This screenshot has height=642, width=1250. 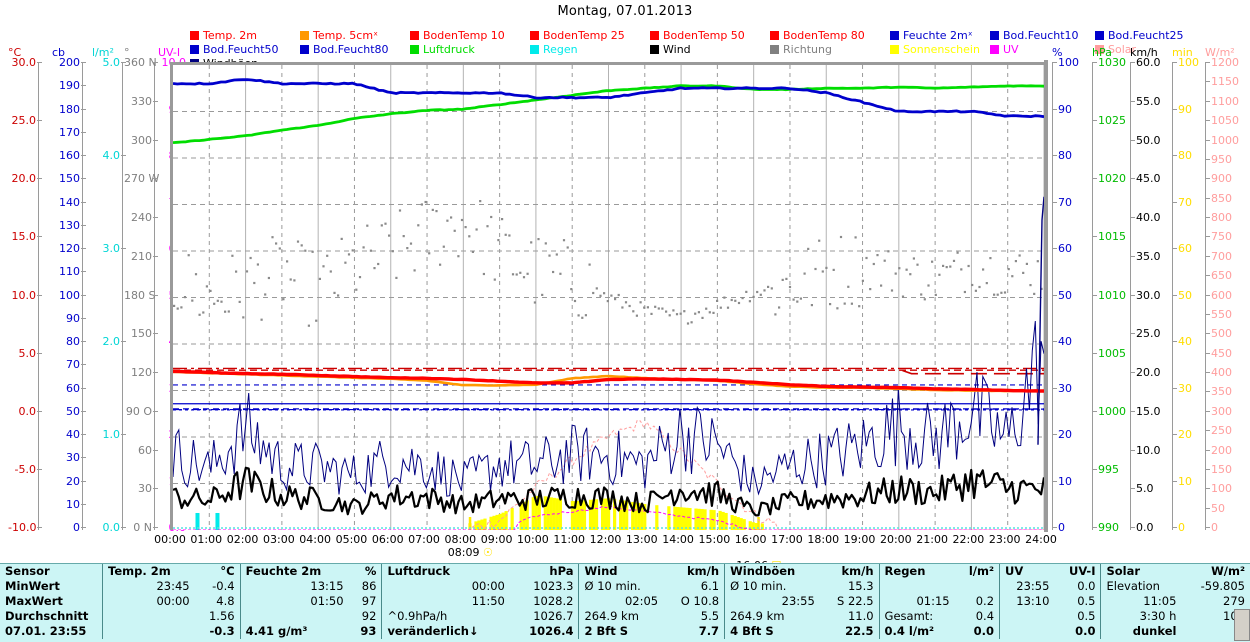 I want to click on legend-item-solar: Solar, so click(x=1115, y=49).